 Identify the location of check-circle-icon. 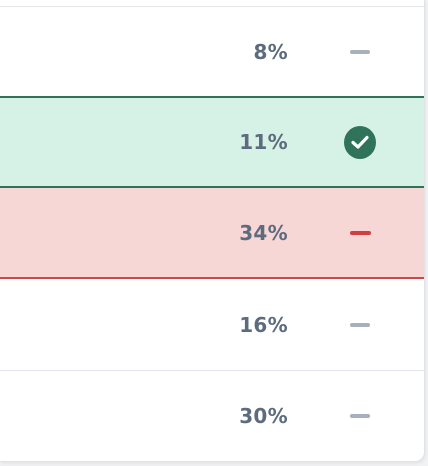
(360, 142).